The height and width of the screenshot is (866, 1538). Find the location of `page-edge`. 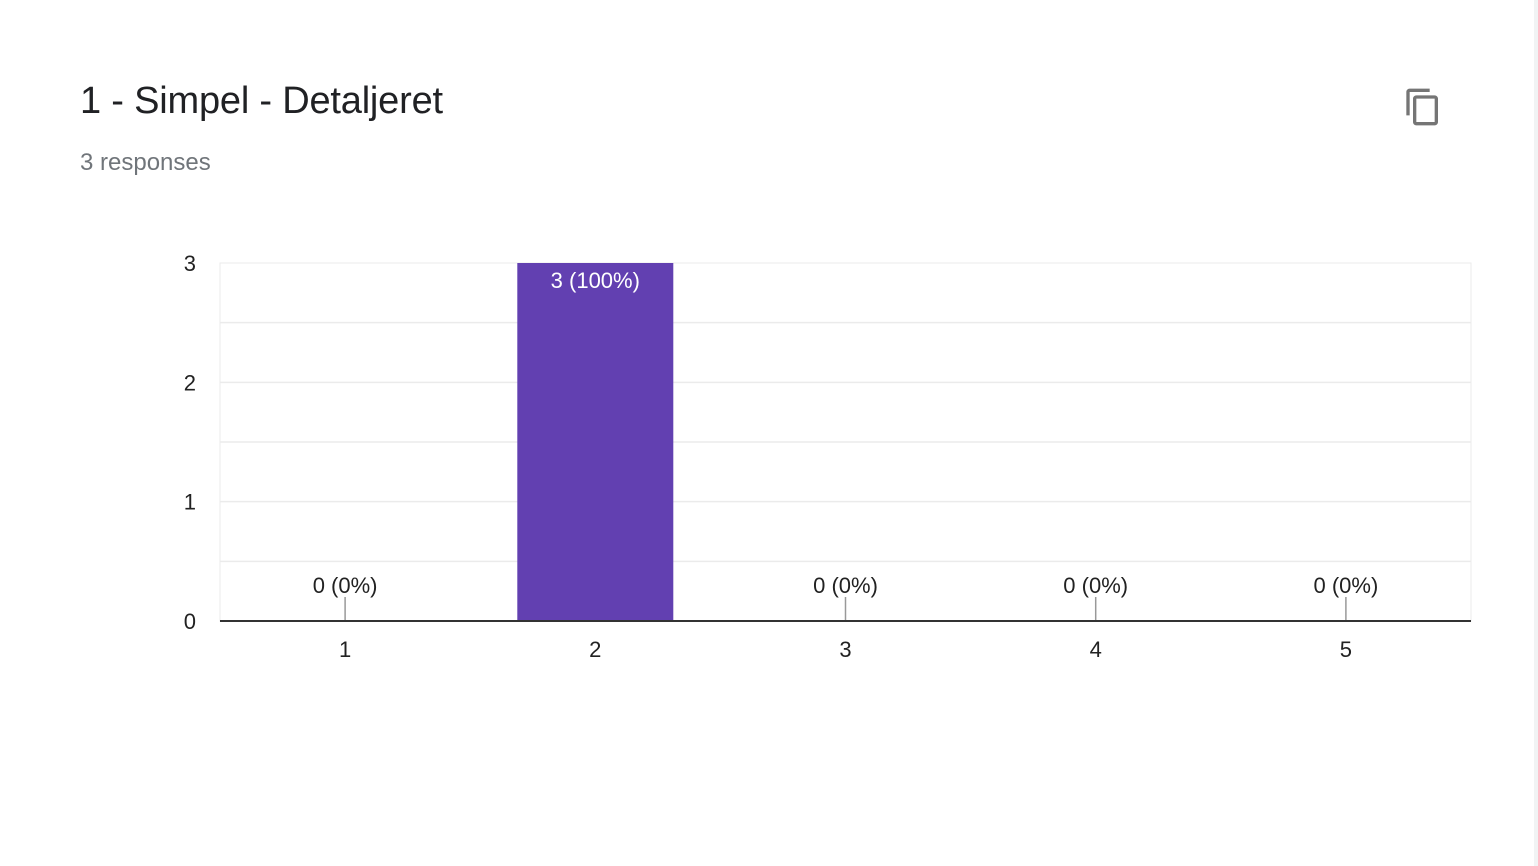

page-edge is located at coordinates (1536, 433).